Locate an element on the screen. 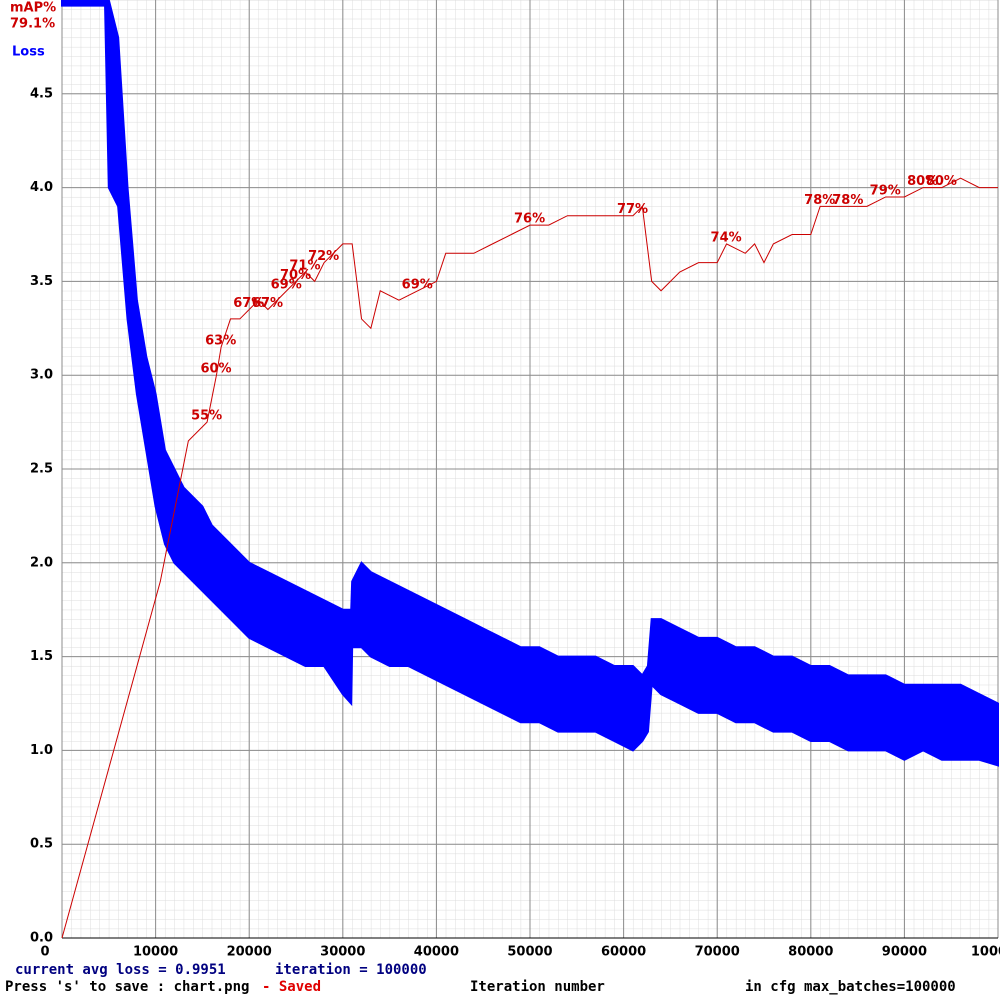 The height and width of the screenshot is (1000, 1000). x-tick-label: 40000 is located at coordinates (436, 952).